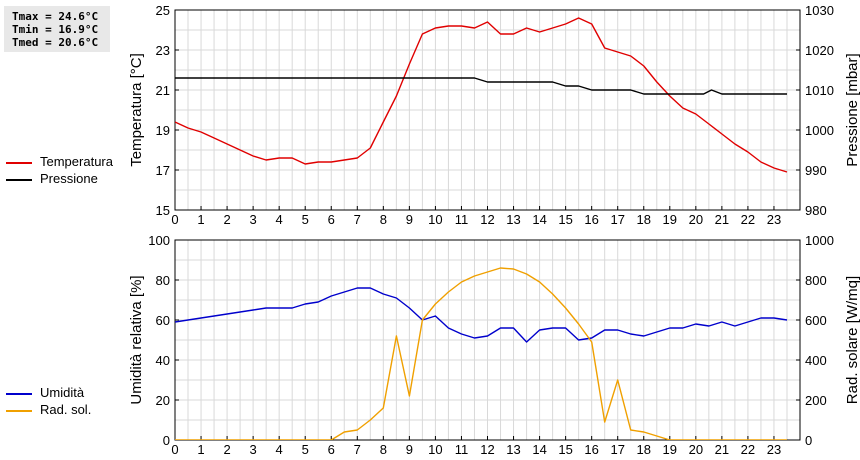 The height and width of the screenshot is (460, 860). What do you see at coordinates (852, 109) in the screenshot?
I see `panel1-y2-axis-title: Pressione [mbar]` at bounding box center [852, 109].